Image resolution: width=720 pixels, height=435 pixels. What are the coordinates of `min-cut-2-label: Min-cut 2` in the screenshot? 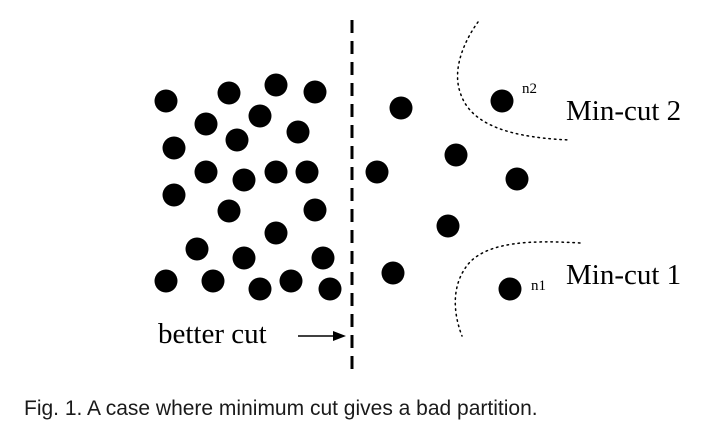 It's located at (623, 111).